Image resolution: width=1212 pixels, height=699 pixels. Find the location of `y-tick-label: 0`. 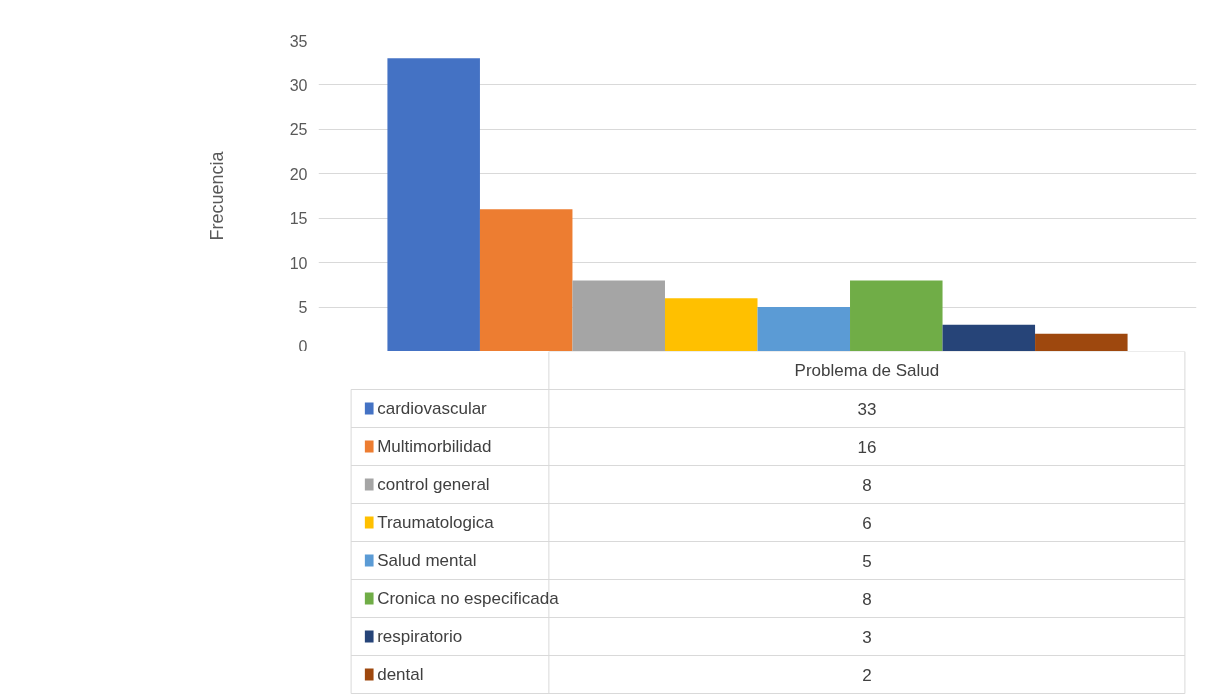

y-tick-label: 0 is located at coordinates (303, 346).